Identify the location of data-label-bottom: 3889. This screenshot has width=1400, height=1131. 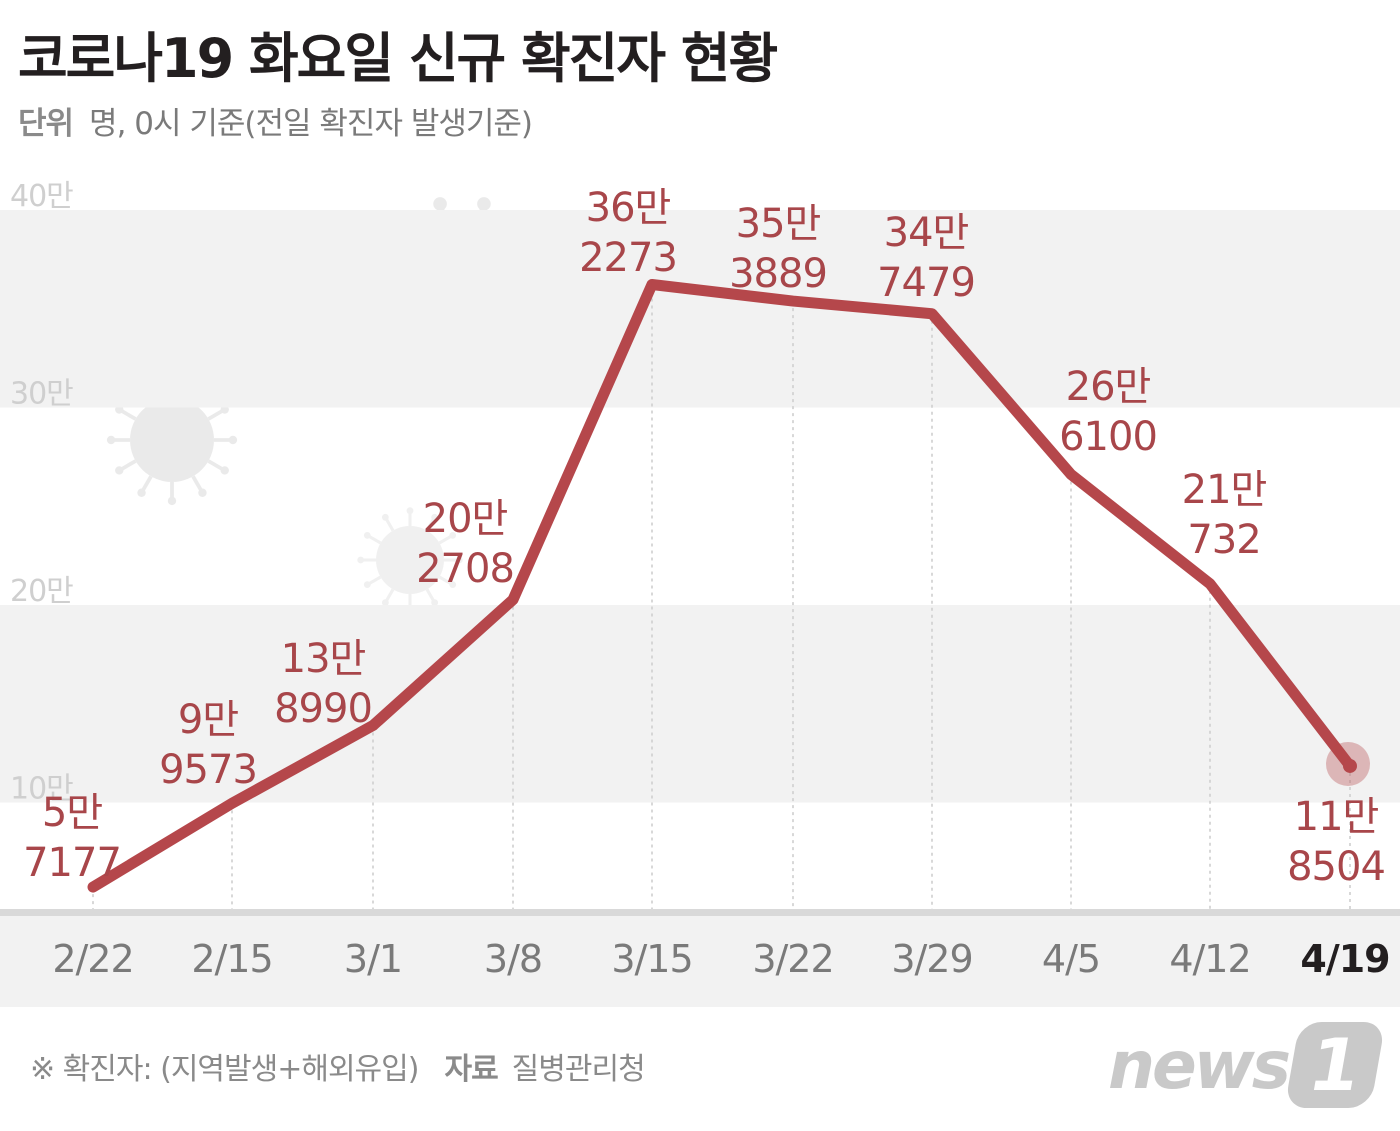
(778, 274).